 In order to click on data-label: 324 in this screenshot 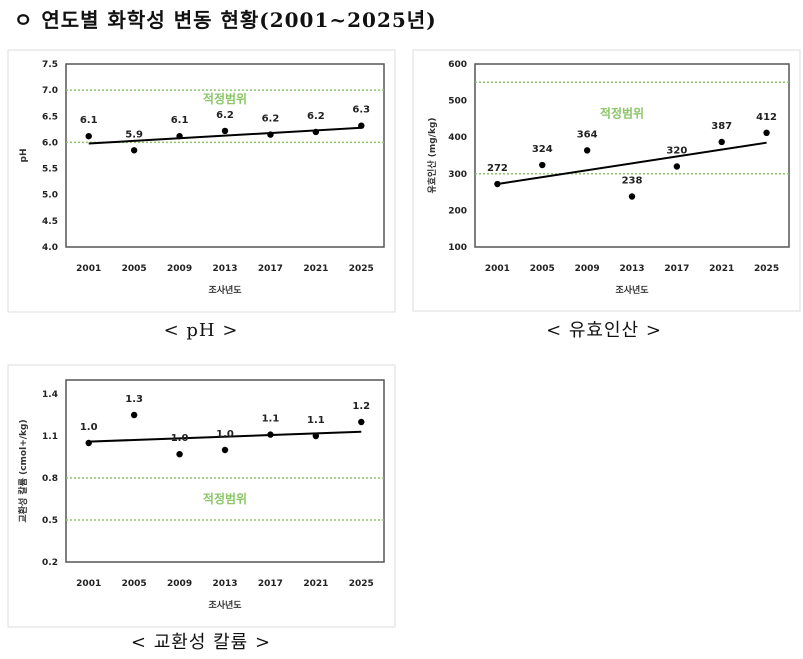, I will do `click(542, 149)`.